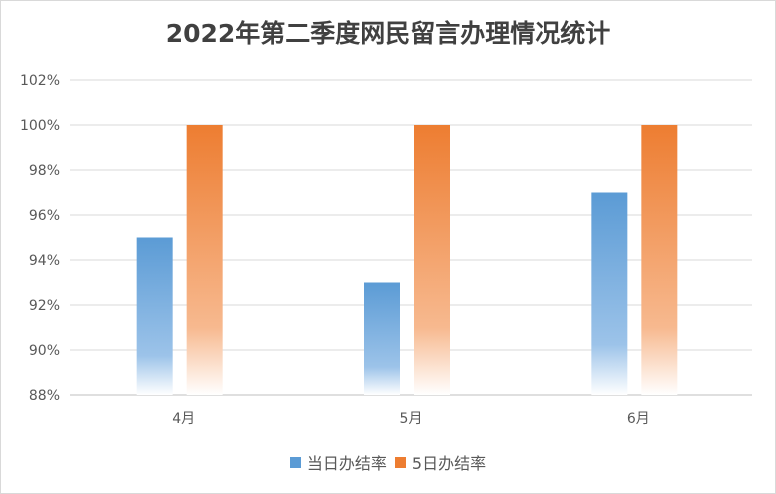 The width and height of the screenshot is (776, 494). Describe the element at coordinates (44, 171) in the screenshot. I see `y-tick-label: 98%` at that location.